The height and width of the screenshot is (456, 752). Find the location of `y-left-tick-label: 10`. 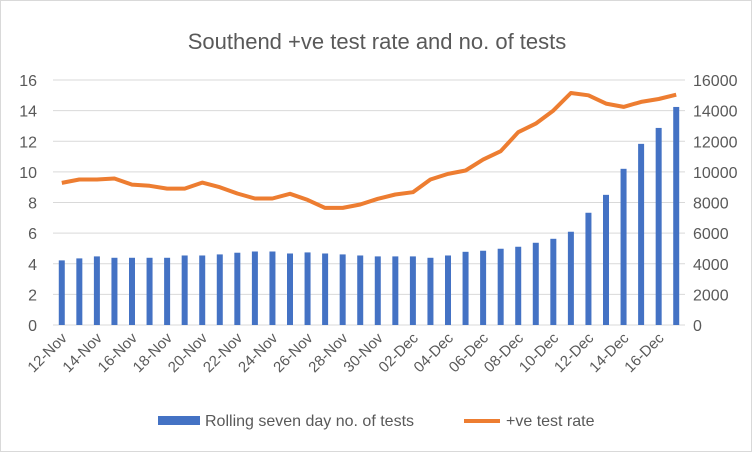

y-left-tick-label: 10 is located at coordinates (28, 173).